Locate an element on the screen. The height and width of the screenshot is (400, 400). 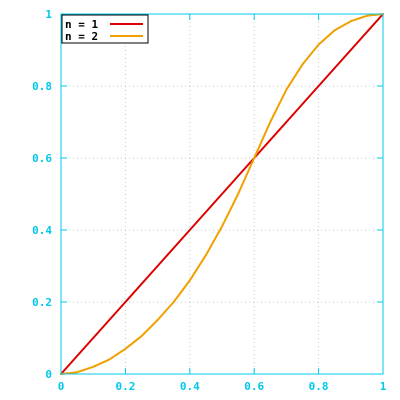
y-tick-labels: 0 0.2 0.4 0.6 0.8 1 is located at coordinates (42, 194).